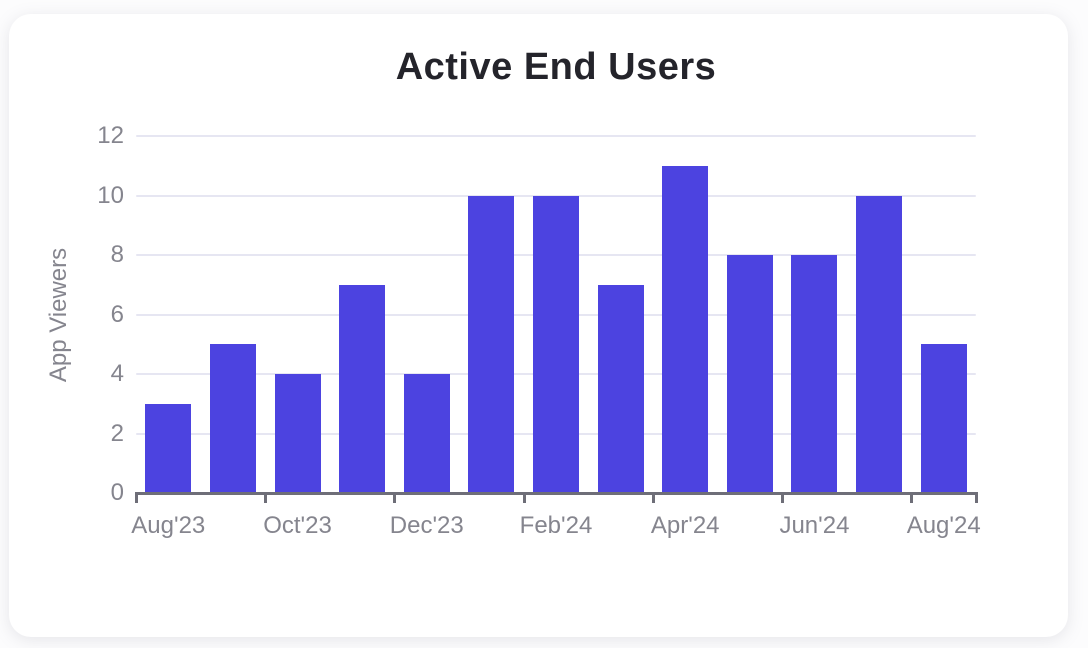 This screenshot has height=648, width=1088. I want to click on y-tick-label: 2, so click(117, 433).